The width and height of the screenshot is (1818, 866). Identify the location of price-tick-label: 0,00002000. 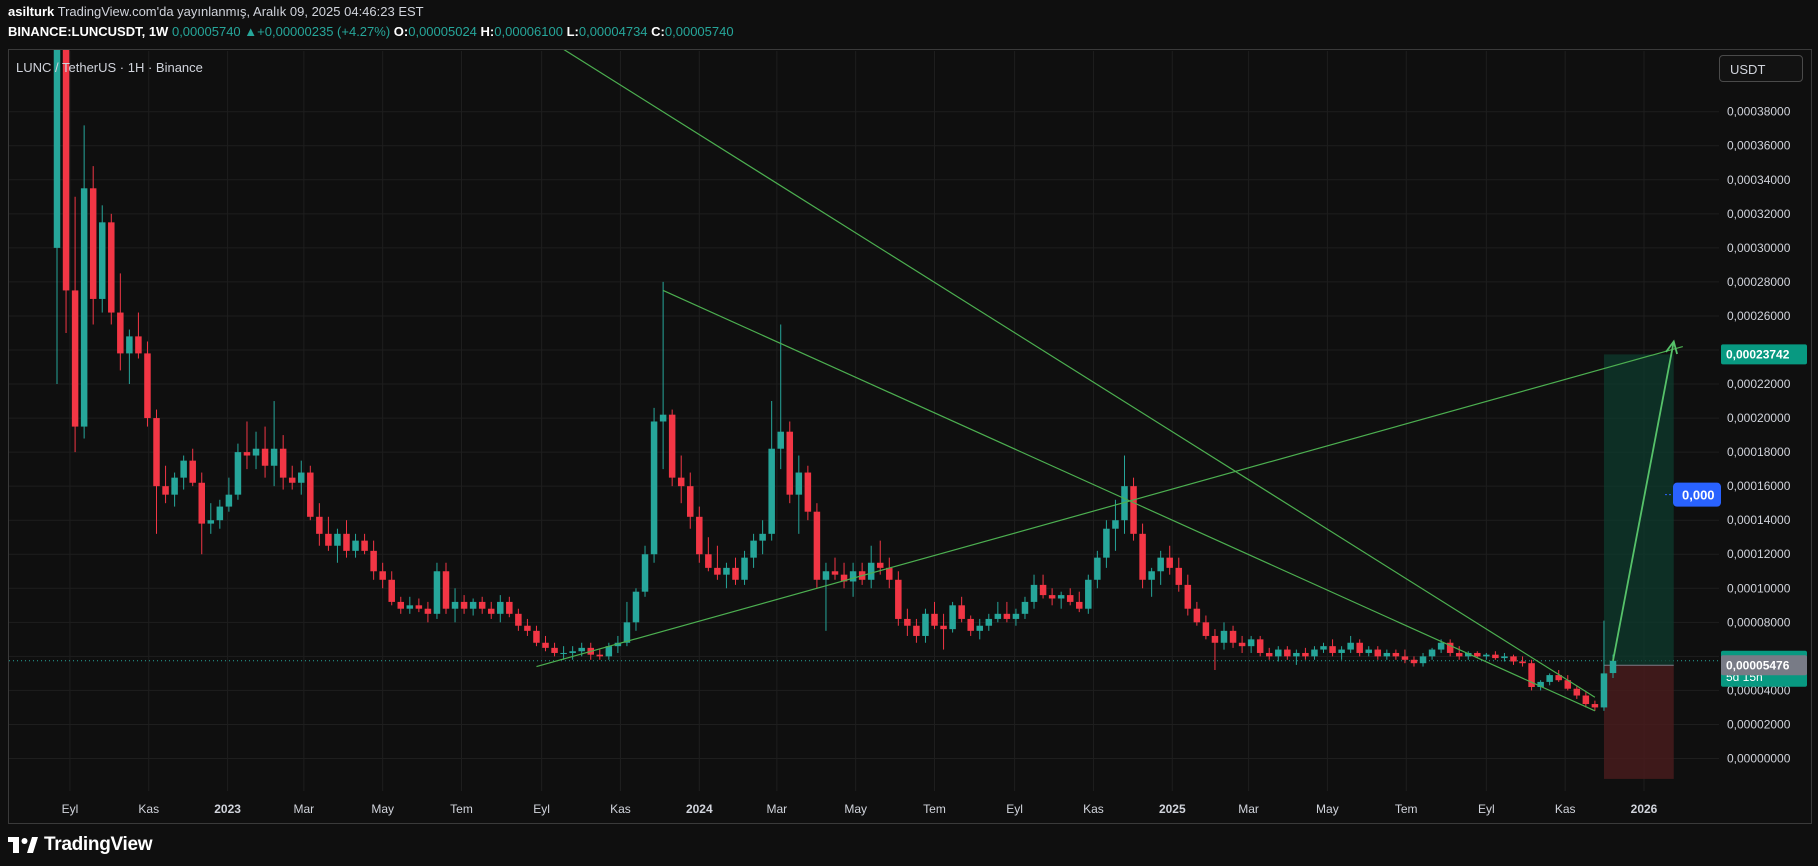
(1759, 724).